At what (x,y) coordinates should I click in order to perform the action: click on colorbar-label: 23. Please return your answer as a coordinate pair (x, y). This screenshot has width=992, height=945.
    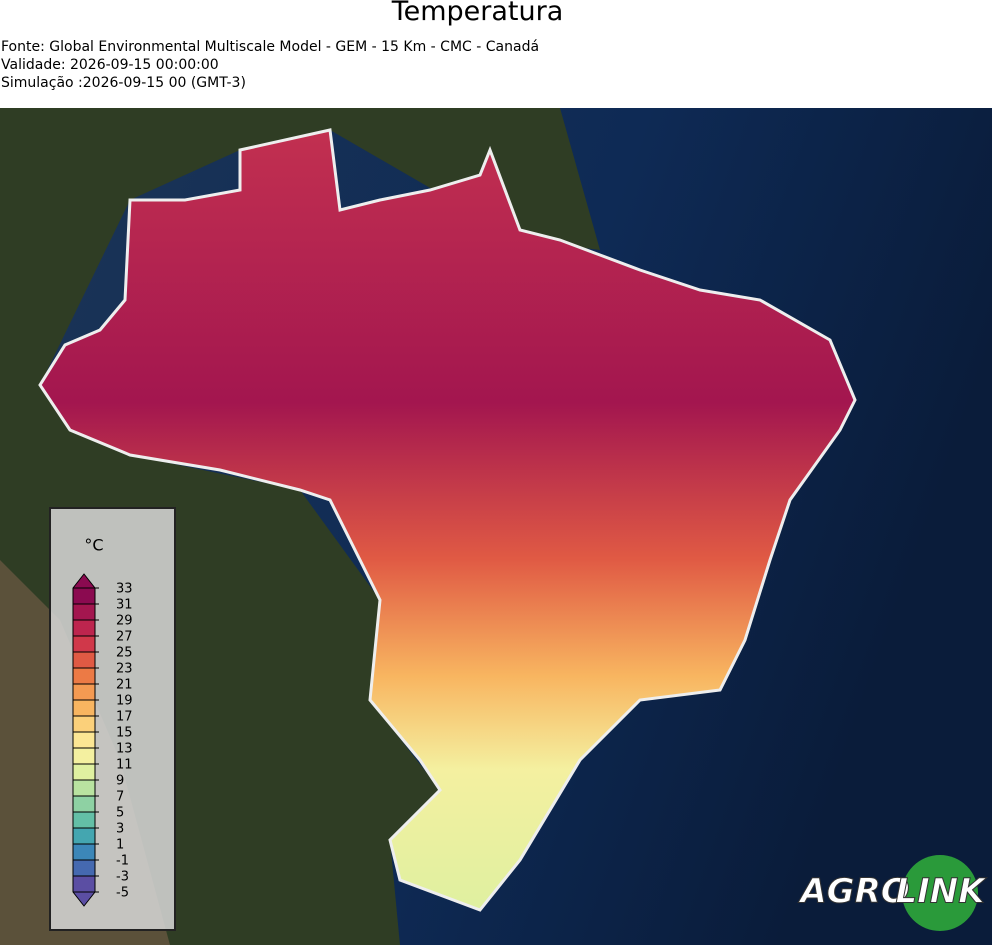
    Looking at the image, I should click on (124, 669).